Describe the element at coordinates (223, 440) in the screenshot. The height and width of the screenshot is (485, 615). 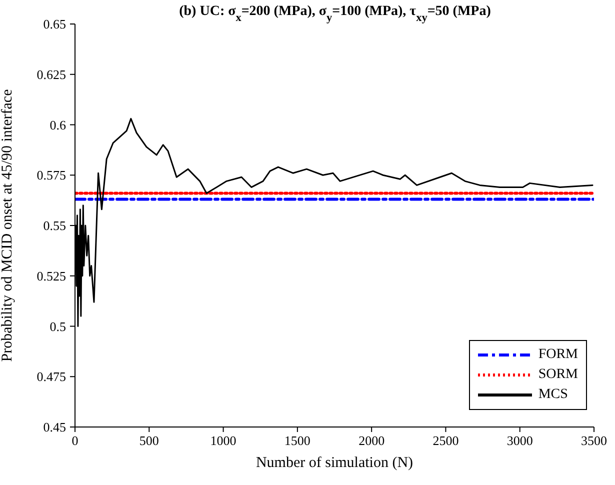
I see `x-tick-label: 1000` at that location.